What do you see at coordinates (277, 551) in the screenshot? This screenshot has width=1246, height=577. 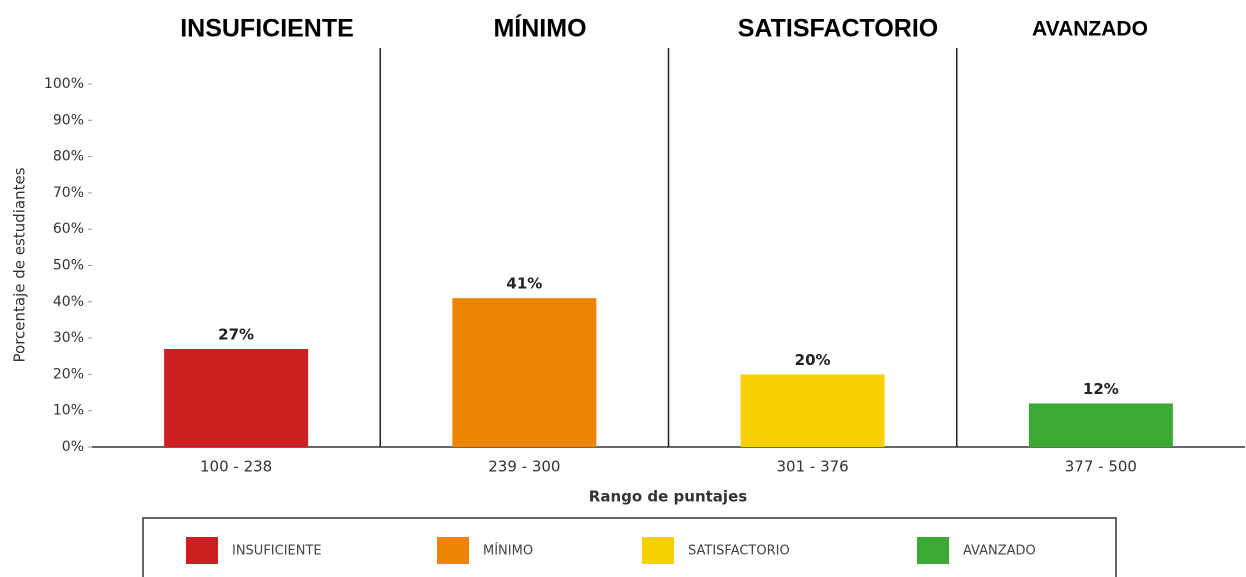 I see `legend-label: INSUFICIENTE` at bounding box center [277, 551].